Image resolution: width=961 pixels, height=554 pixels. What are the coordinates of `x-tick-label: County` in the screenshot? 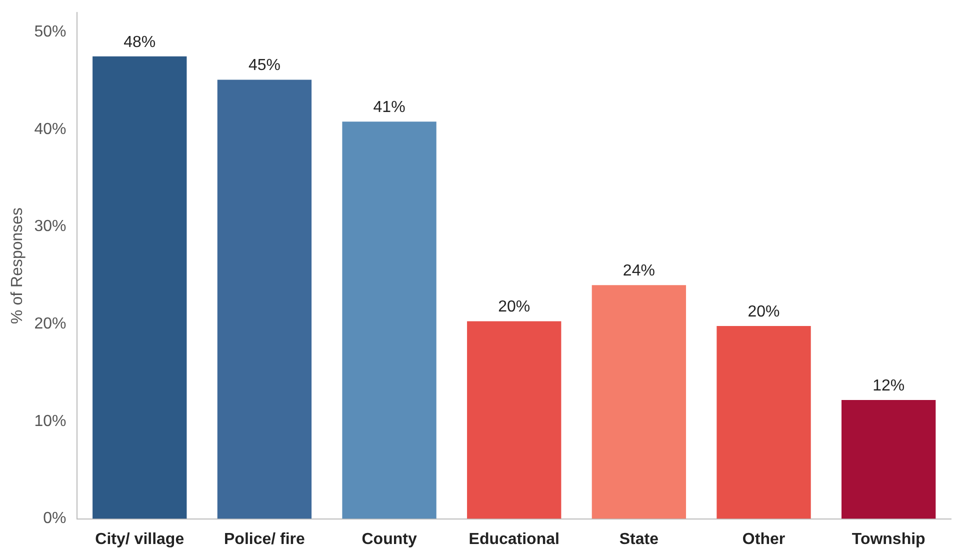 It's located at (389, 539).